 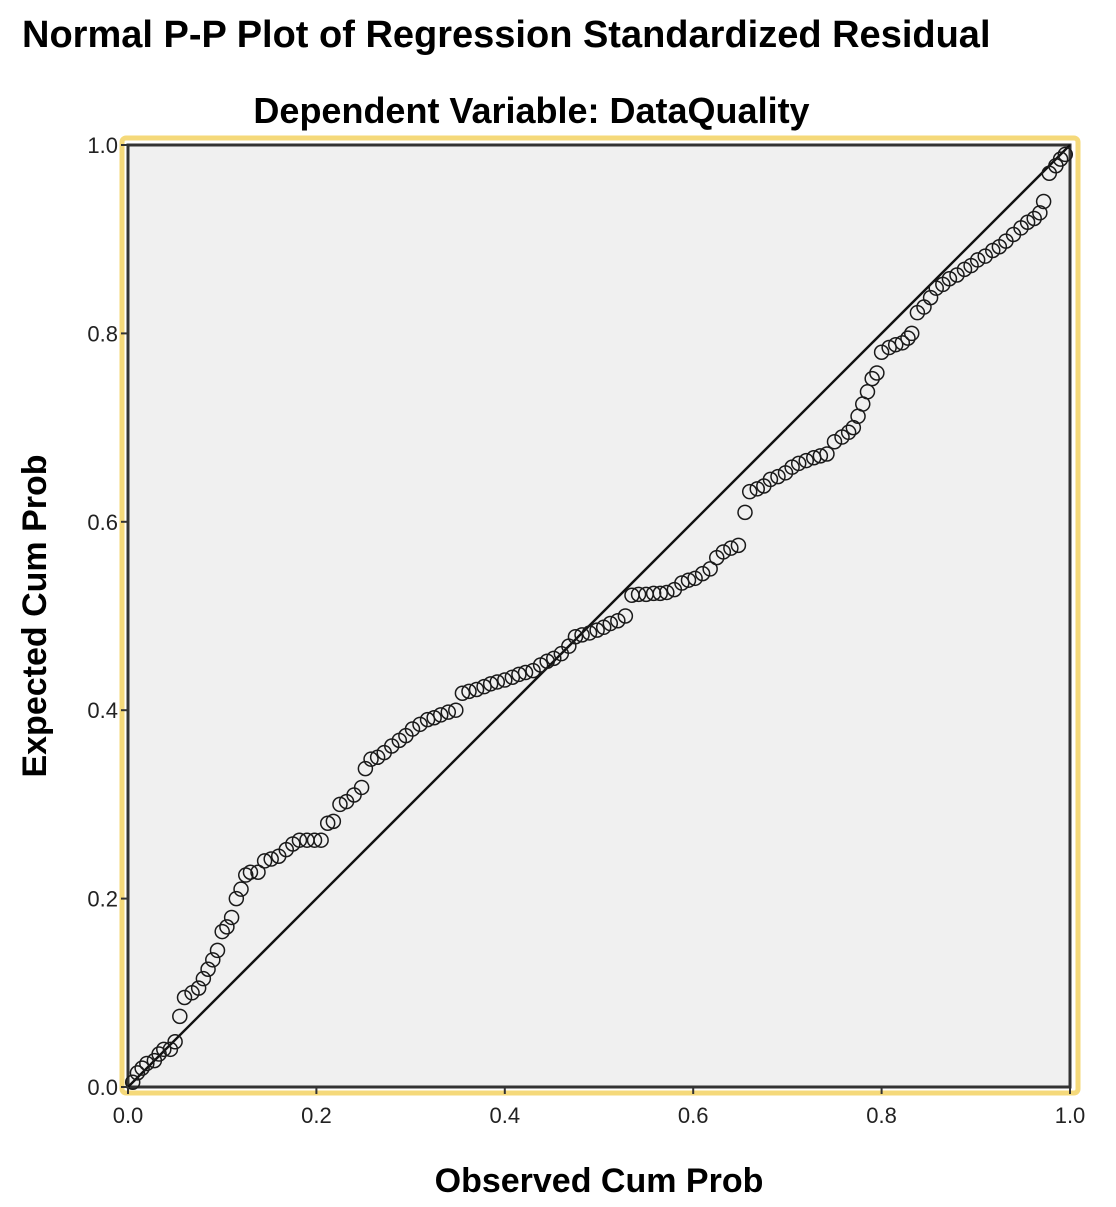 I want to click on x-tick-label: 1.0, so click(x=1070, y=1115).